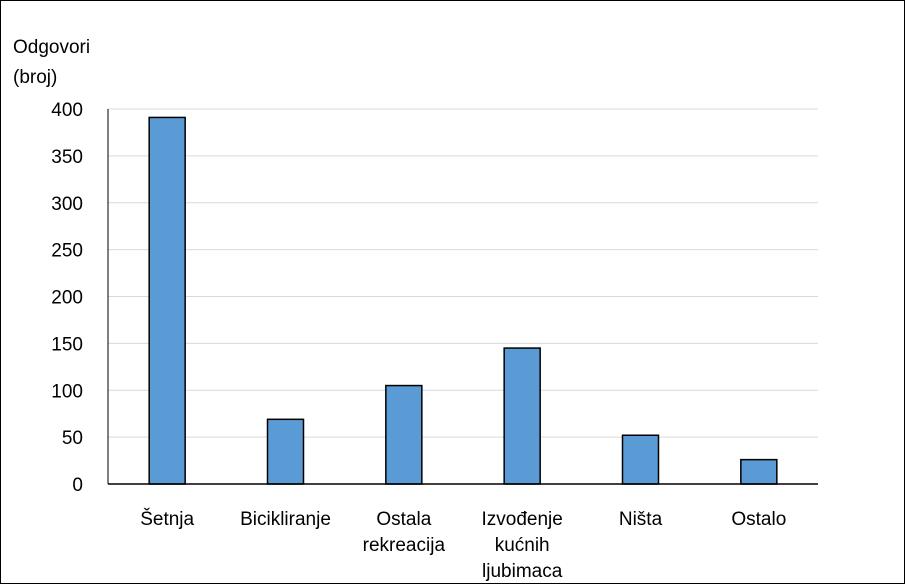  Describe the element at coordinates (67, 110) in the screenshot. I see `y-tick-label: 400` at that location.